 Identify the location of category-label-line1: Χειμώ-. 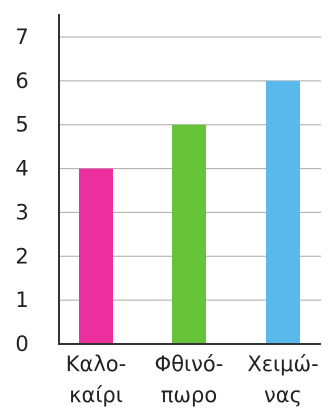
(282, 364).